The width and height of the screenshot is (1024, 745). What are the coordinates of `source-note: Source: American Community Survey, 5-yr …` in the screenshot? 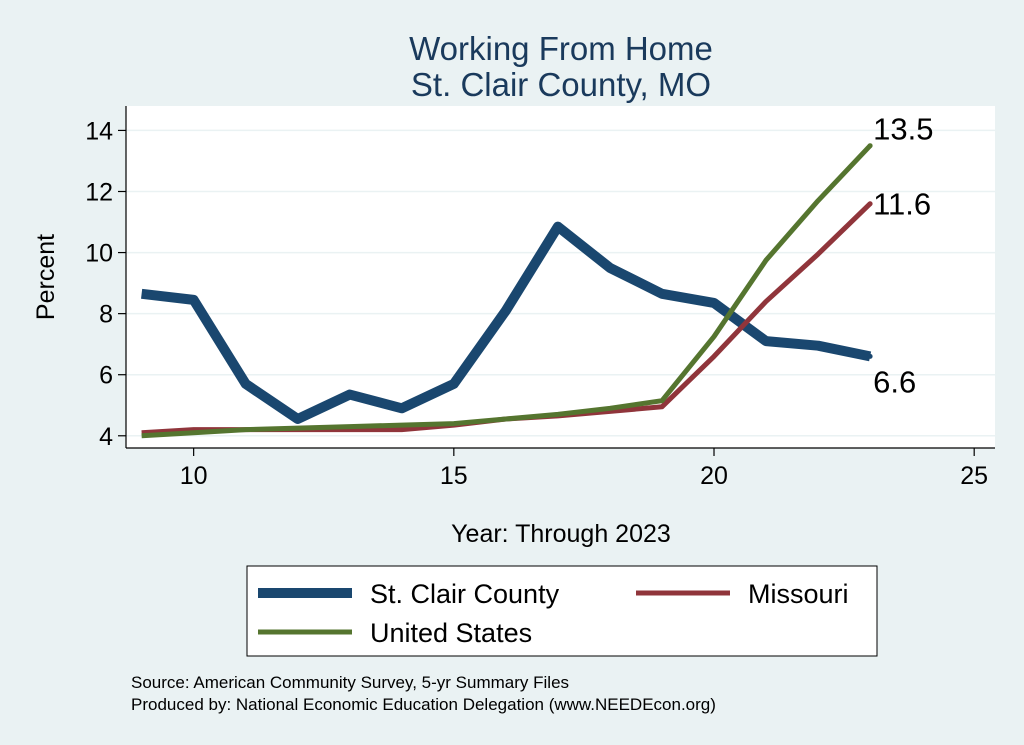 It's located at (350, 682).